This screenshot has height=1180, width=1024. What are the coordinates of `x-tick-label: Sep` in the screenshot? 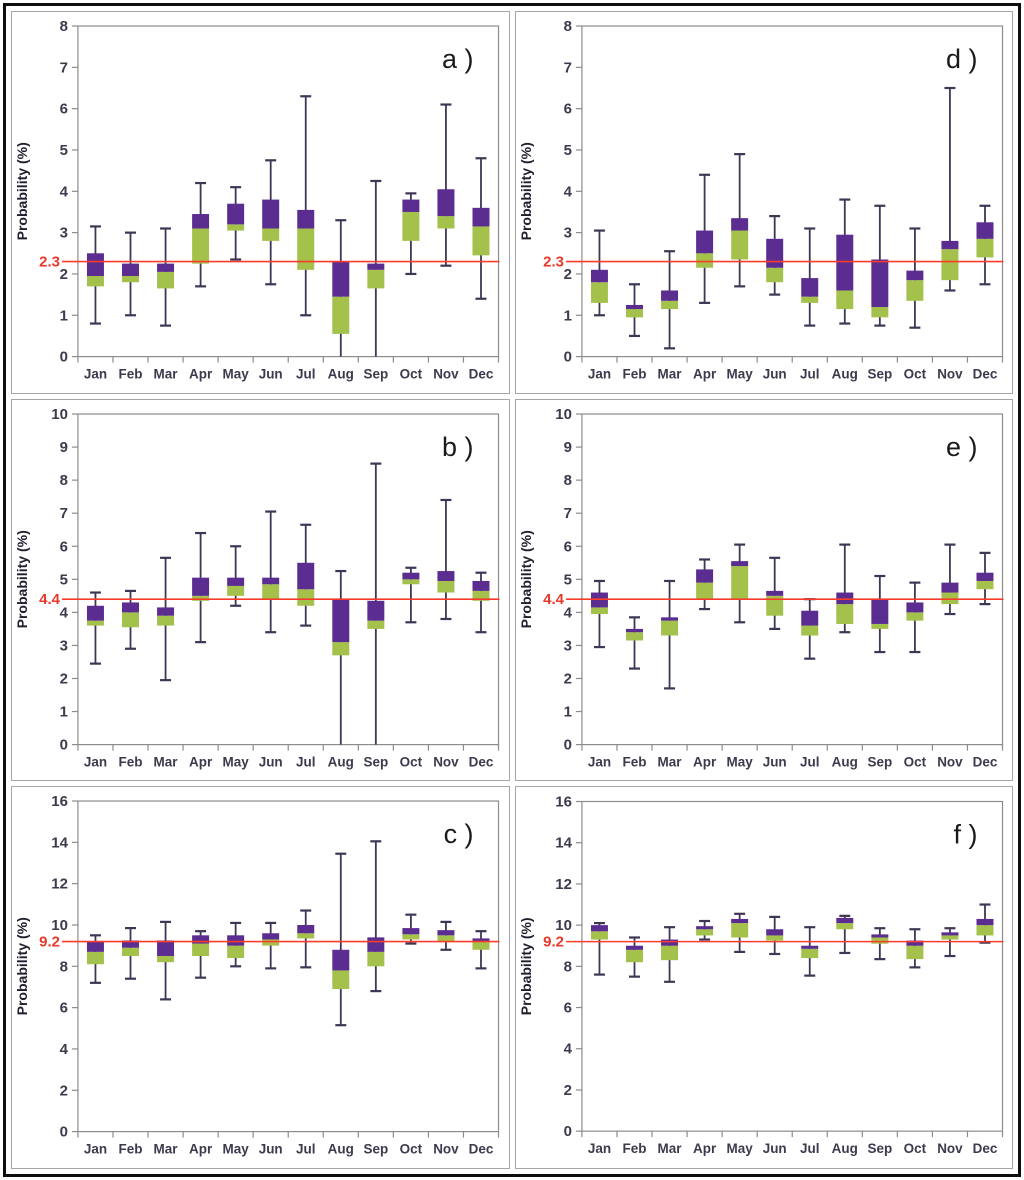 It's located at (879, 1148).